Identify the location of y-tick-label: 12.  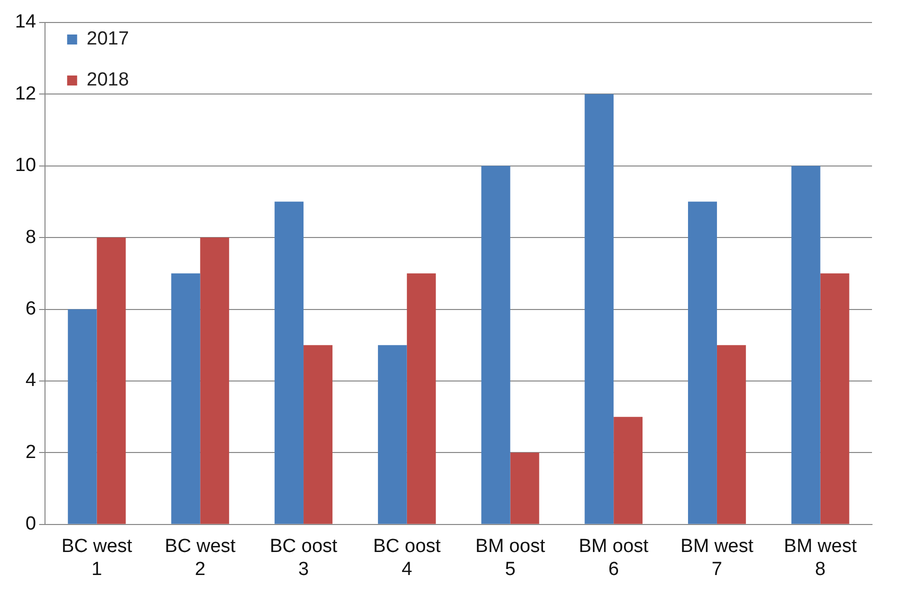
(25, 93).